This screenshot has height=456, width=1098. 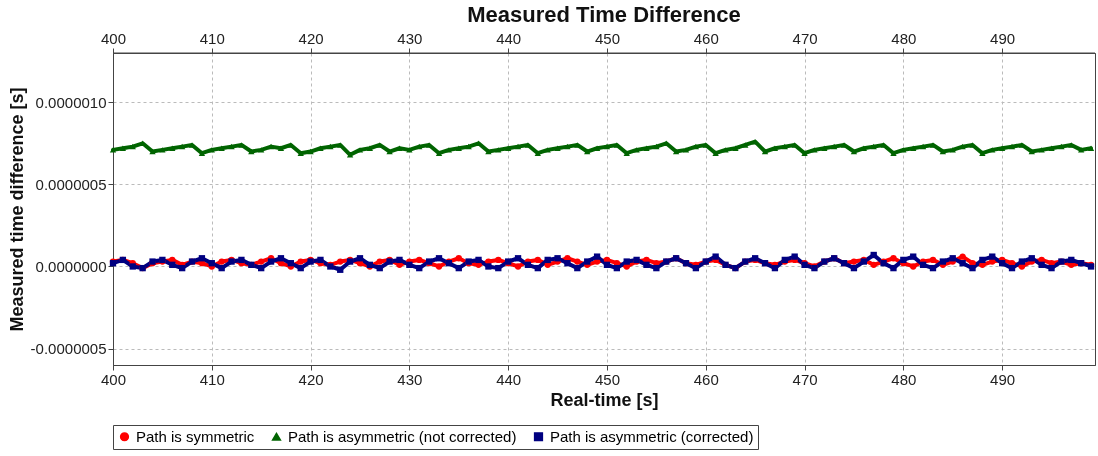 I want to click on legend-label: Path is asymmetric (not corrected), so click(x=402, y=436).